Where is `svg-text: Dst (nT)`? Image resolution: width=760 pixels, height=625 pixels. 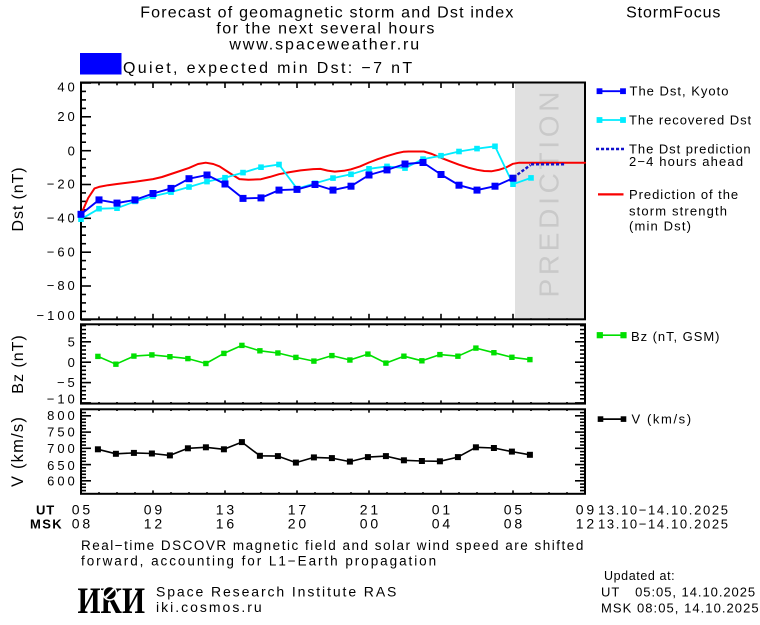 svg-text: Dst (nT) is located at coordinates (18, 199).